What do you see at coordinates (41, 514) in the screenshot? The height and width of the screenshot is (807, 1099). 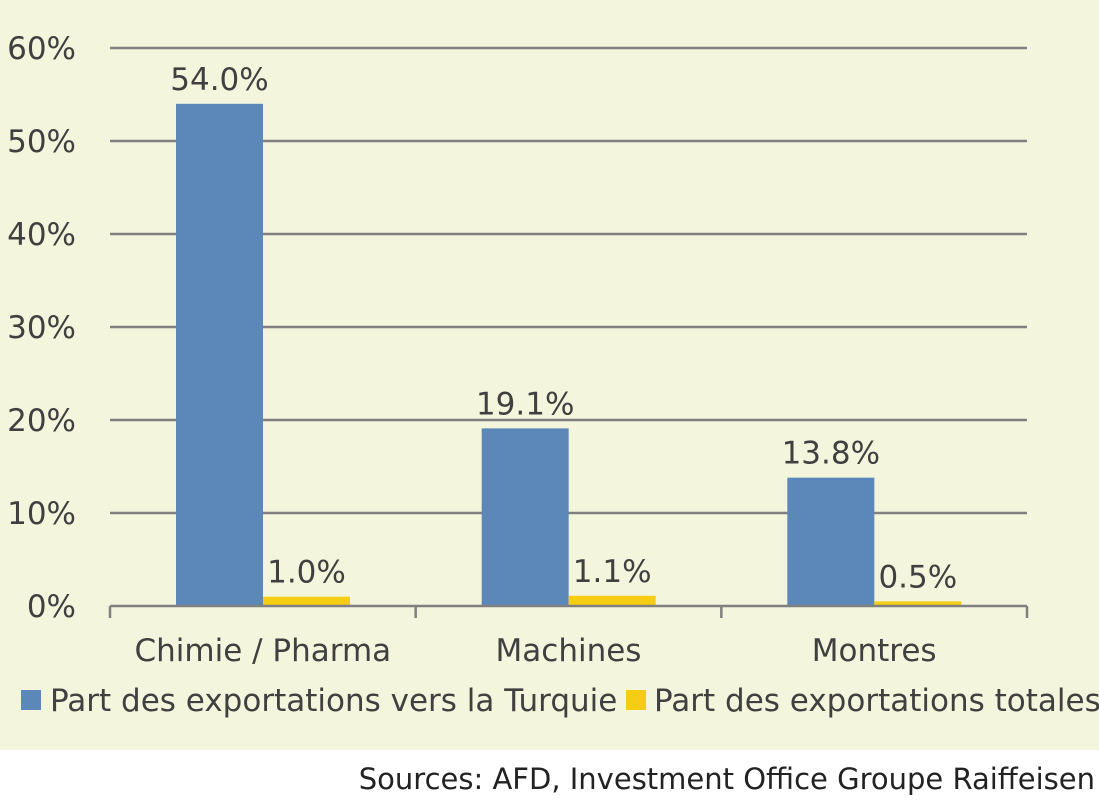 I see `y-tick-label: 10%` at bounding box center [41, 514].